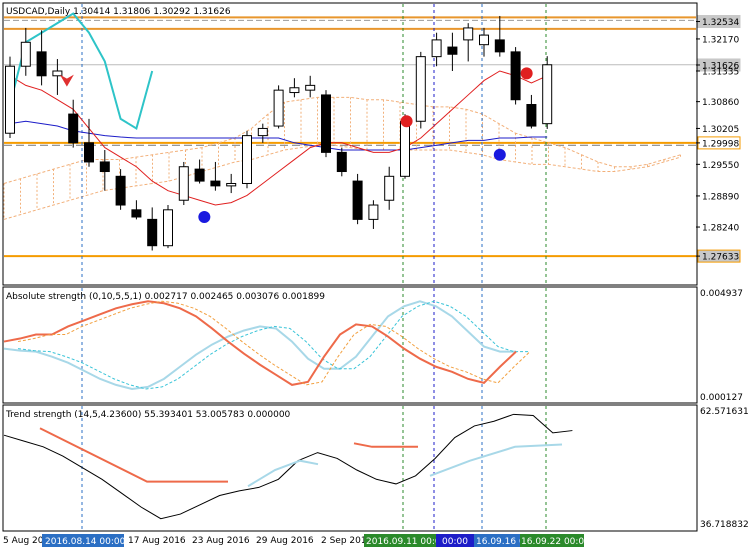 This screenshot has width=750, height=550. What do you see at coordinates (721, 398) in the screenshot?
I see `absolute-strength-min-label: 0.000127` at bounding box center [721, 398].